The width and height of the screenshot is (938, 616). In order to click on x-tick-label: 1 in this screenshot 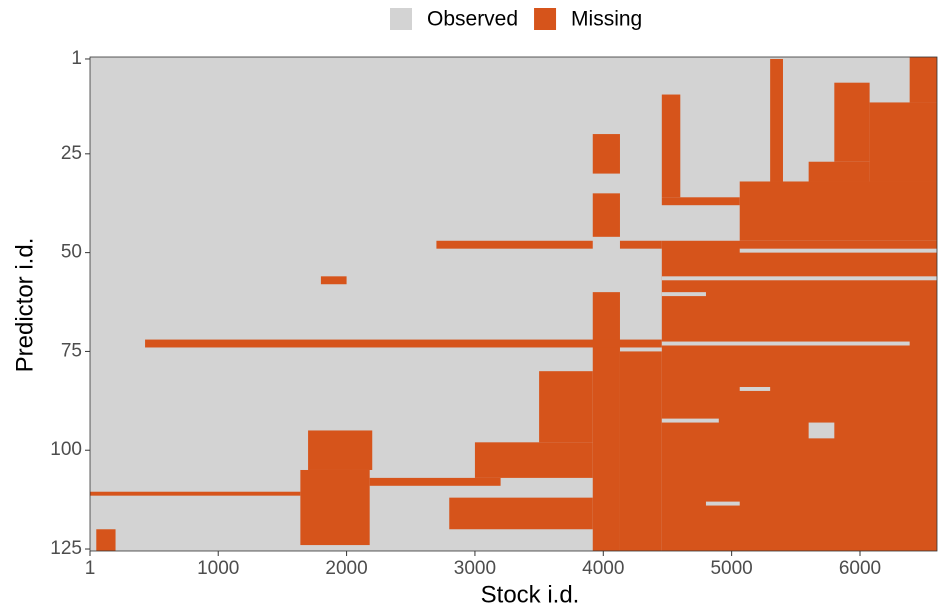, I will do `click(90, 568)`.